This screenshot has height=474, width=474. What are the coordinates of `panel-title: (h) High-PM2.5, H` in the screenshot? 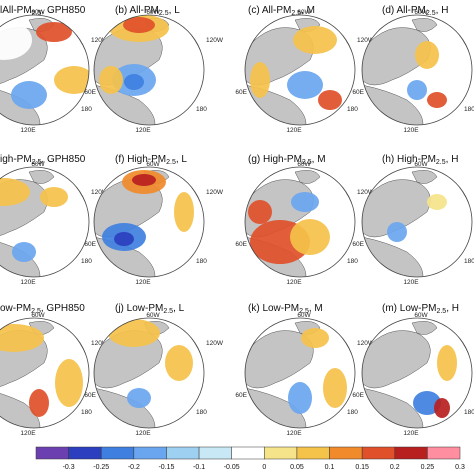 It's located at (420, 160).